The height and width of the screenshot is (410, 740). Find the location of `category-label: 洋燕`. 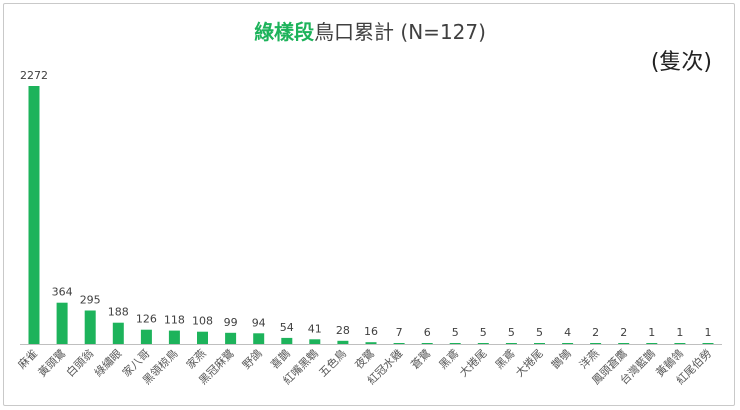

category-label: 洋燕 is located at coordinates (588, 358).